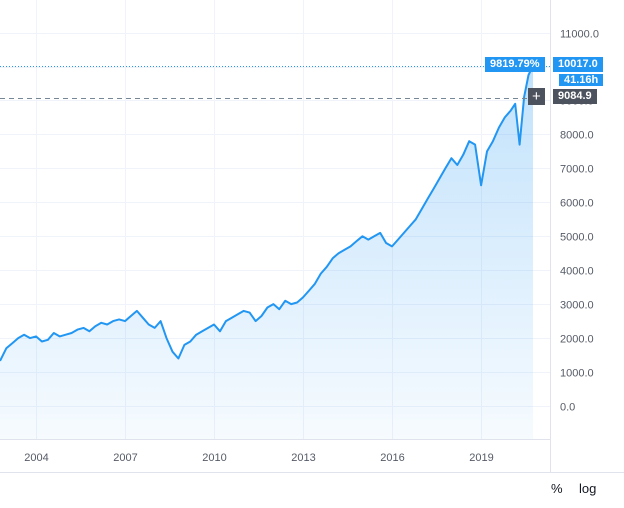 The width and height of the screenshot is (624, 508). I want to click on x-tick-label: 2013, so click(303, 458).